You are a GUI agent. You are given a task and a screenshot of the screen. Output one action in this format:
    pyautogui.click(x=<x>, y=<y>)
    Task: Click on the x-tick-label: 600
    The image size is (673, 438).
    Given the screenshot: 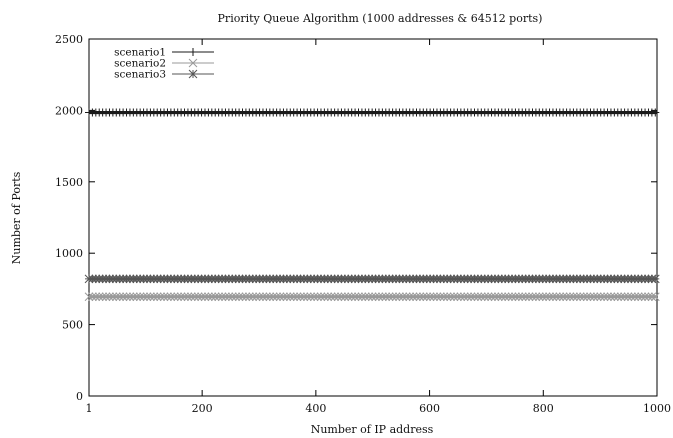 What is the action you would take?
    pyautogui.click(x=429, y=408)
    